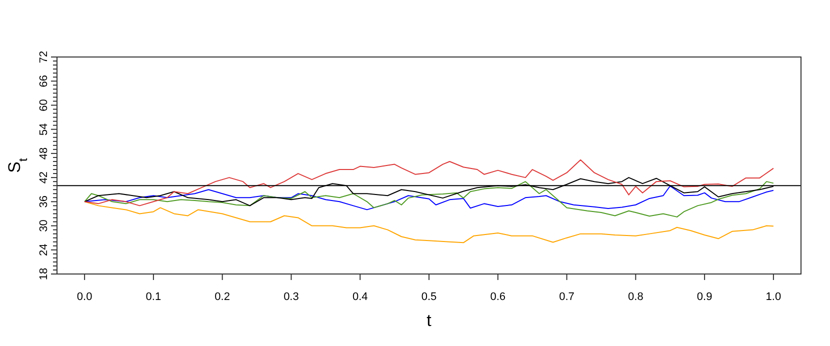 The width and height of the screenshot is (830, 346). What do you see at coordinates (222, 297) in the screenshot?
I see `x-tick-label: 0.2` at bounding box center [222, 297].